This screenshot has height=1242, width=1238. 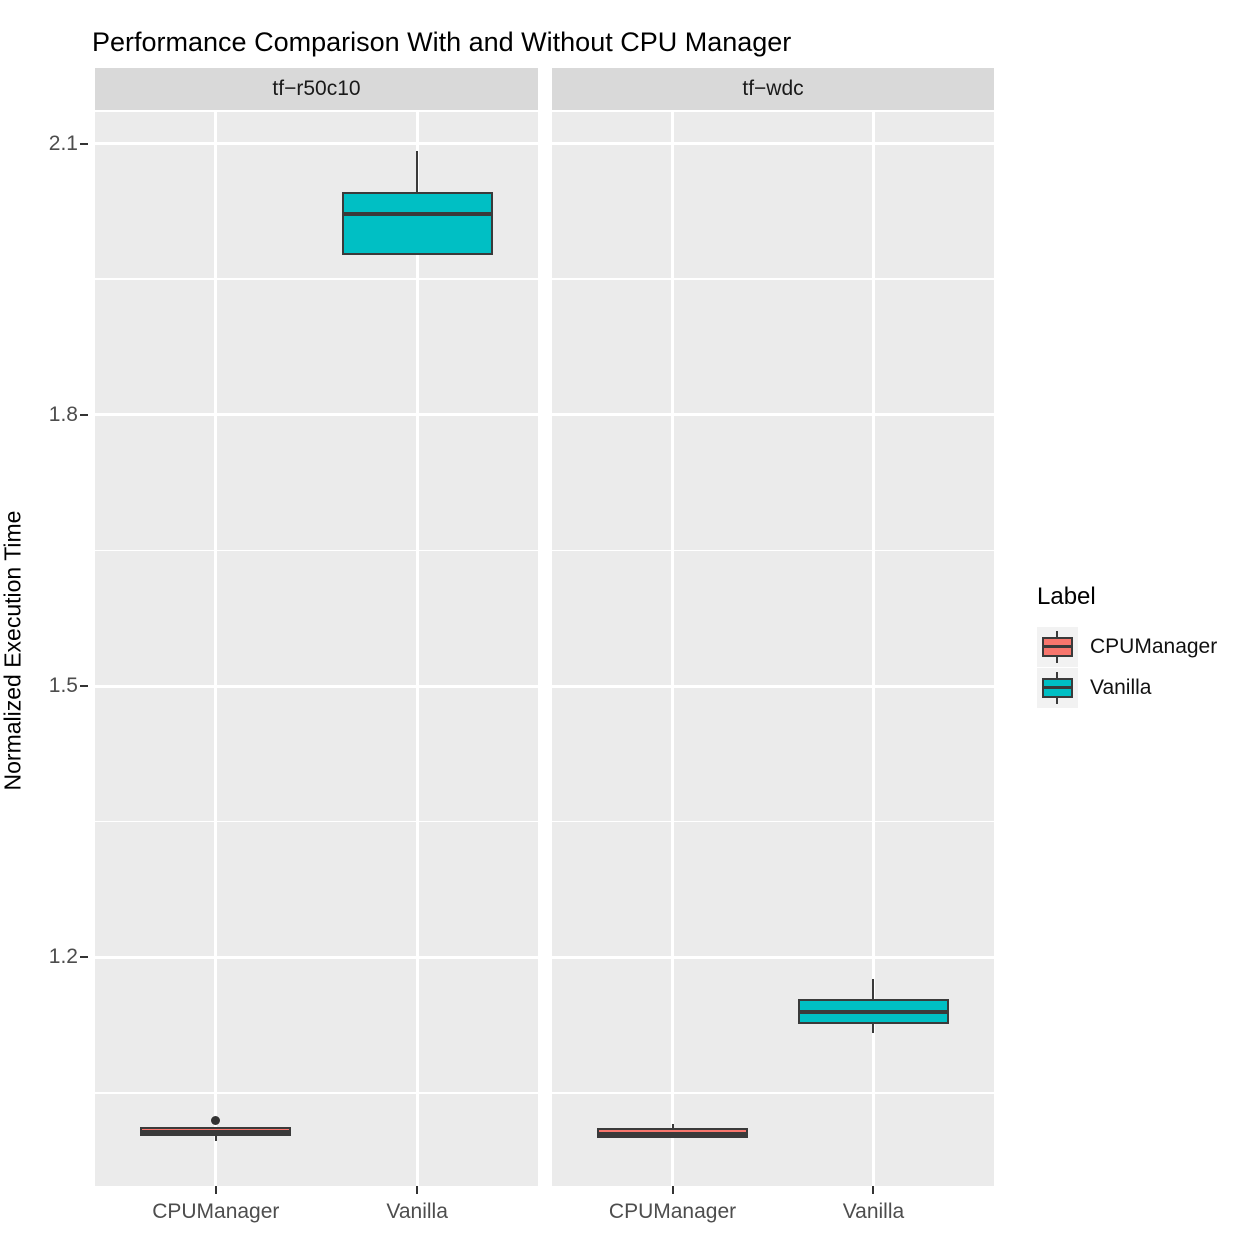 I want to click on y-axis-title: Normalized Execution Time, so click(x=13, y=650).